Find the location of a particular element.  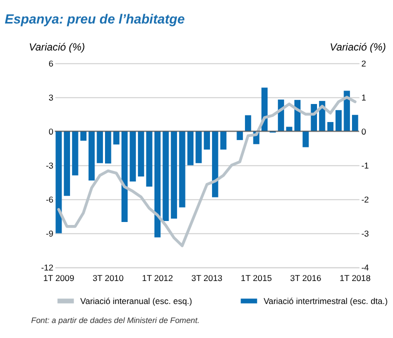

y-axis-title: Variació (%) is located at coordinates (56, 48).